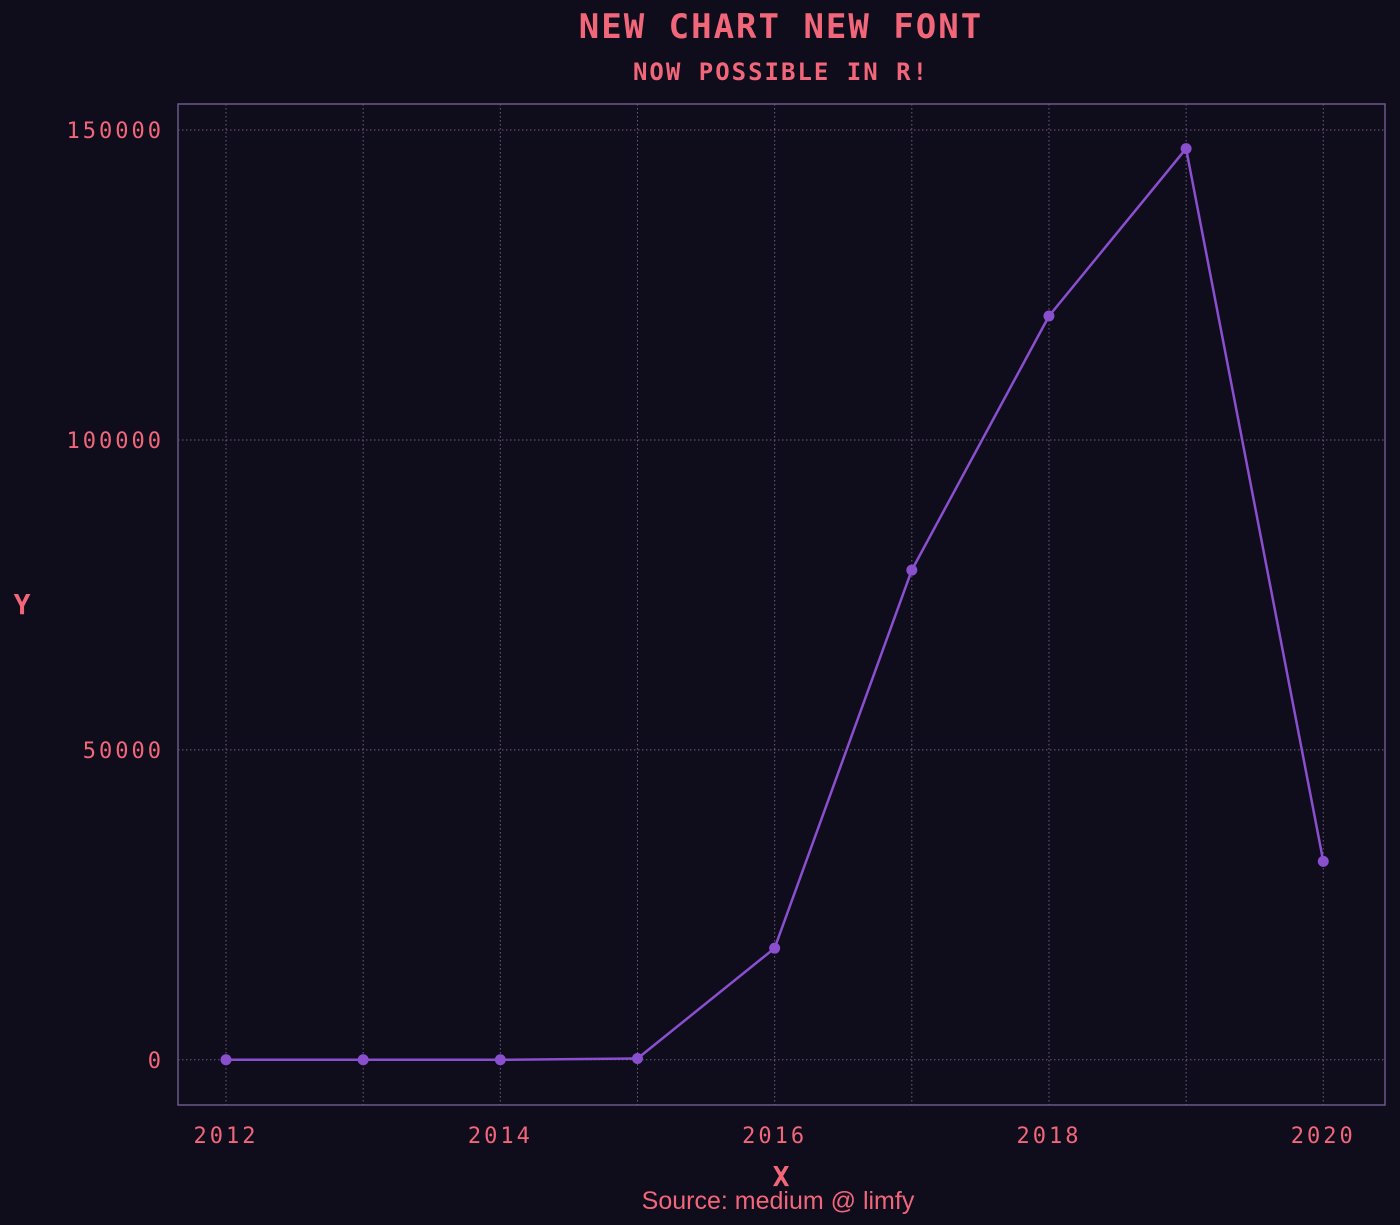  What do you see at coordinates (226, 1136) in the screenshot?
I see `x-tick-label: 2012` at bounding box center [226, 1136].